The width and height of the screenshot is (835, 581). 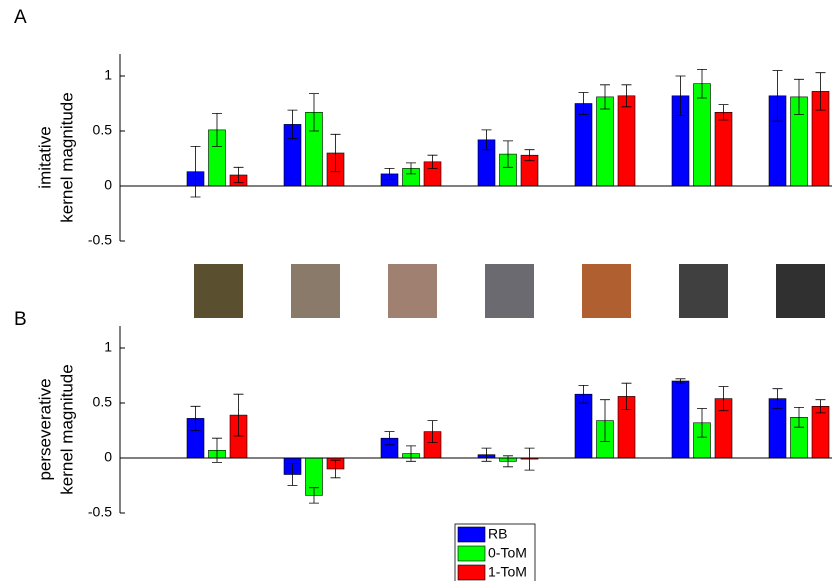 I want to click on y-axis-label: imitative, so click(x=44, y=157).